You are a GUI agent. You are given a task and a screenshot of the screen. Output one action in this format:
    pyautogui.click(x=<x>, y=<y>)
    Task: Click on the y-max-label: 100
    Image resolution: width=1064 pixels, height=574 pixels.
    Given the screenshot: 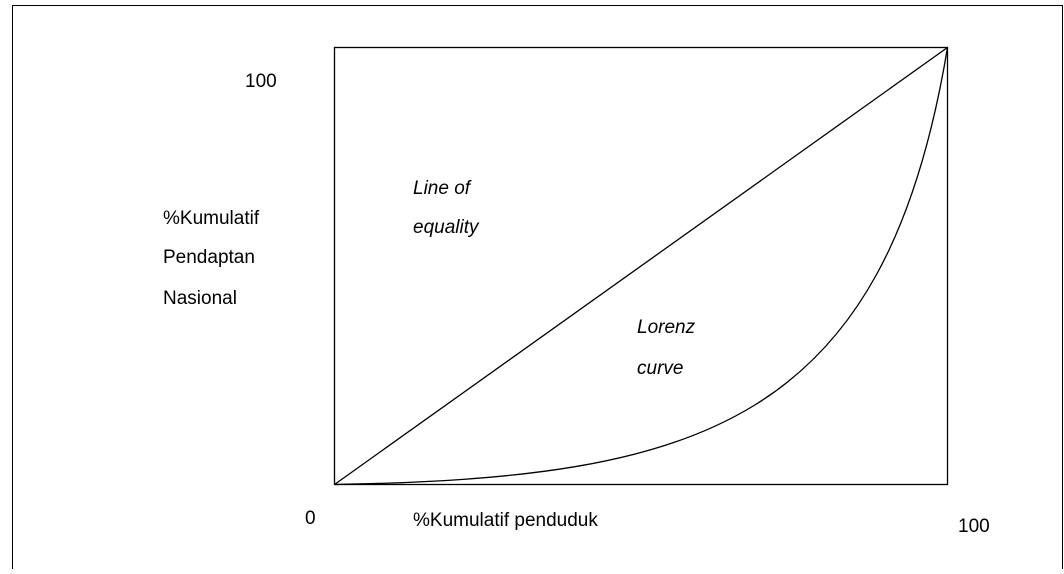 What is the action you would take?
    pyautogui.click(x=261, y=81)
    